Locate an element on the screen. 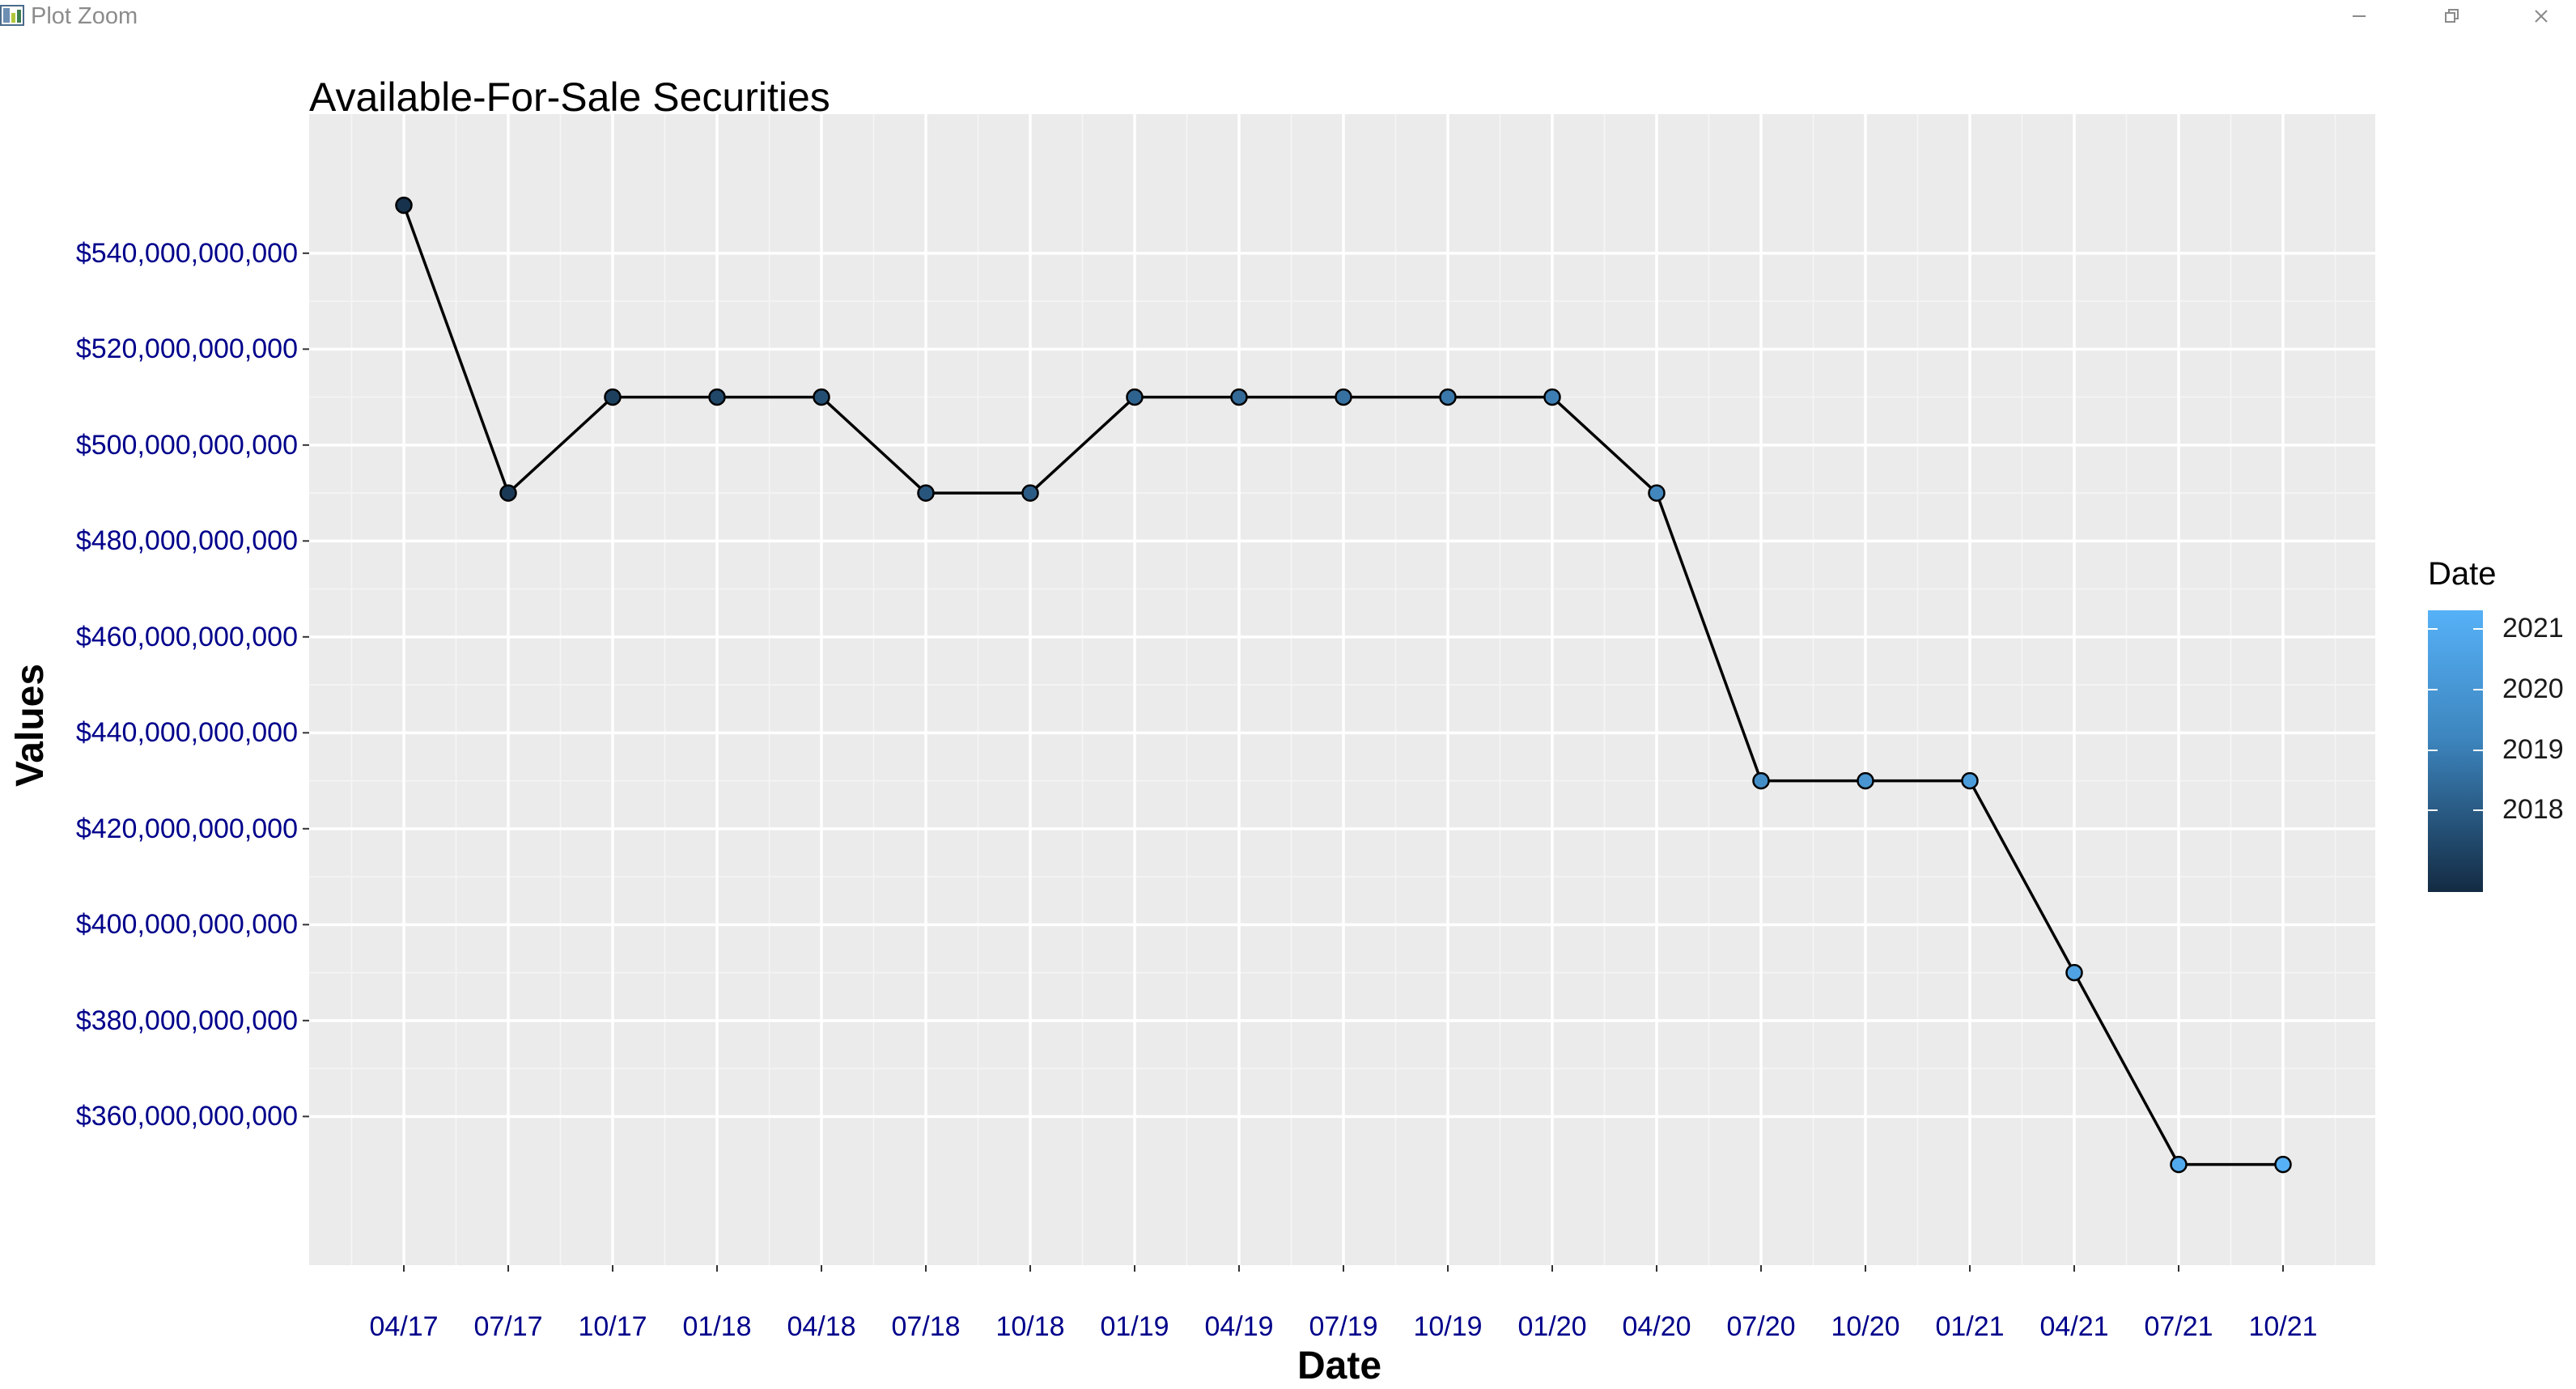 The height and width of the screenshot is (1389, 2576). x-tick-label: 07/19 is located at coordinates (1343, 1326).